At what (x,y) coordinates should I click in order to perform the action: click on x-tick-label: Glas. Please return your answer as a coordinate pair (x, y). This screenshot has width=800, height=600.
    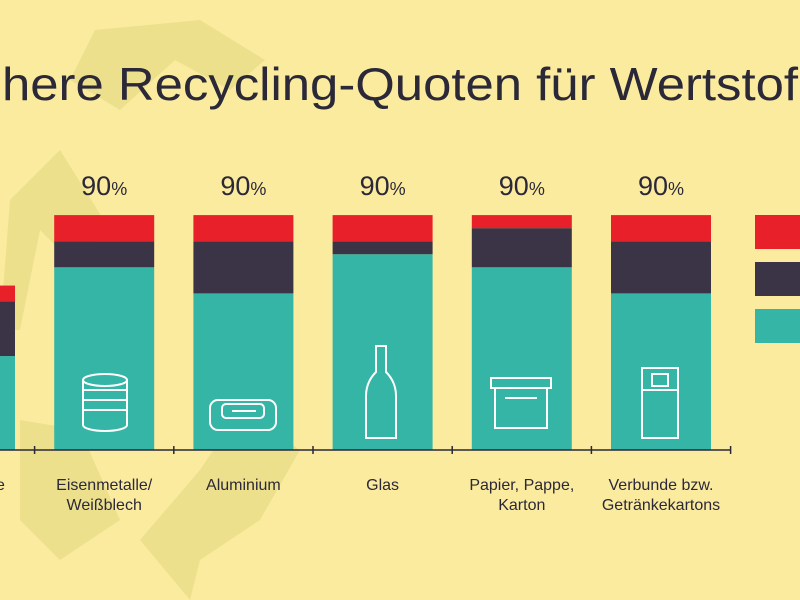
    Looking at the image, I should click on (382, 485).